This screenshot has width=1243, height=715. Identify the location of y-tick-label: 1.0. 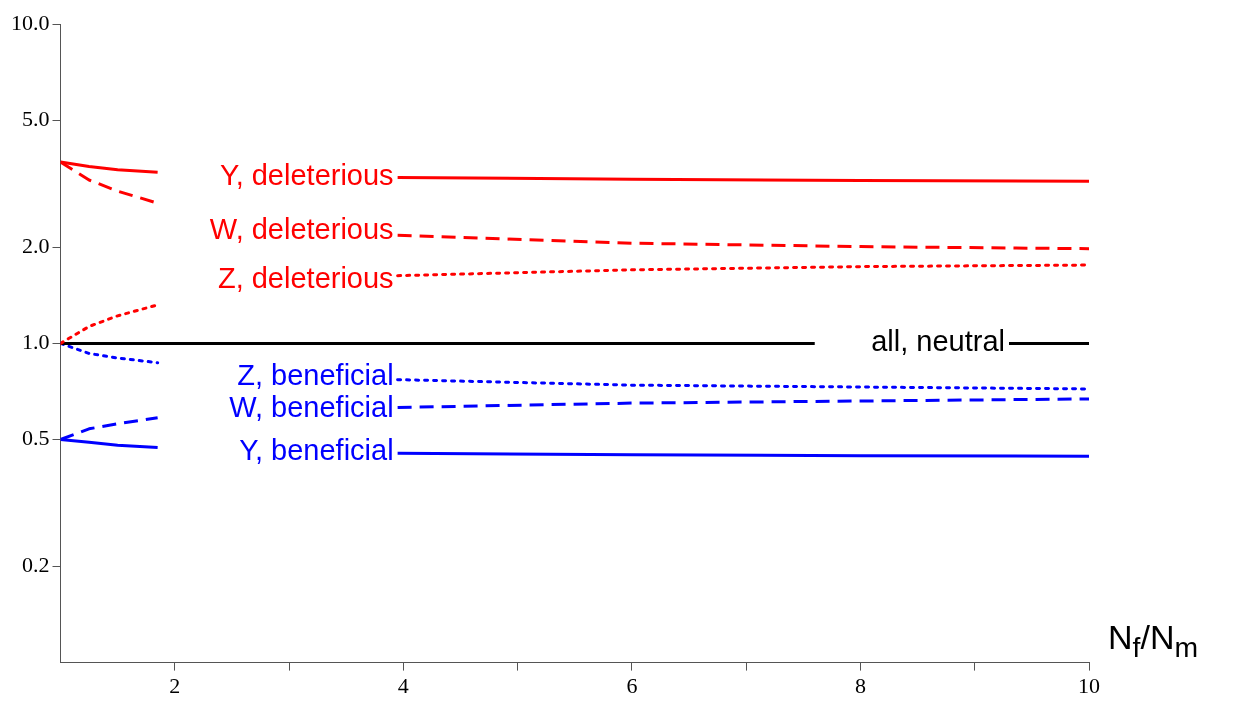
(36, 342).